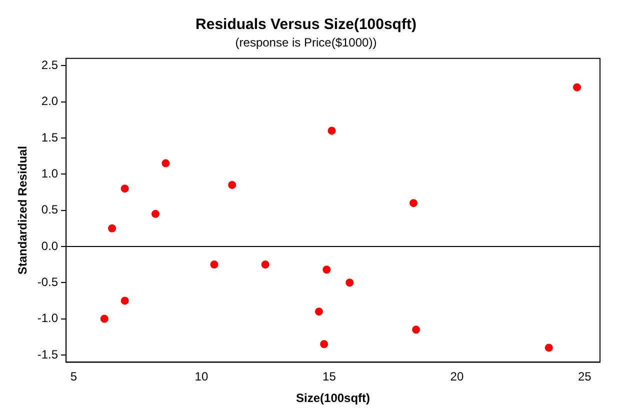  Describe the element at coordinates (49, 245) in the screenshot. I see `y-tick-label: 0.0` at that location.